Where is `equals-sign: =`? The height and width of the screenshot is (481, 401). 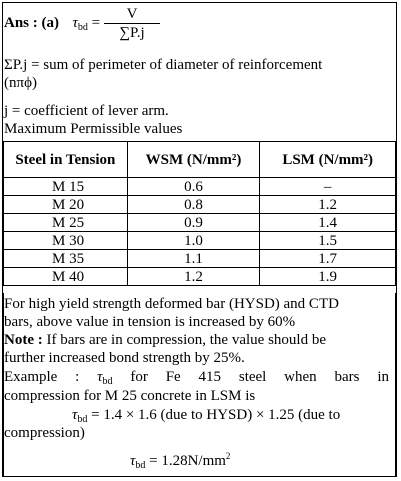
equals-sign: = is located at coordinates (96, 23).